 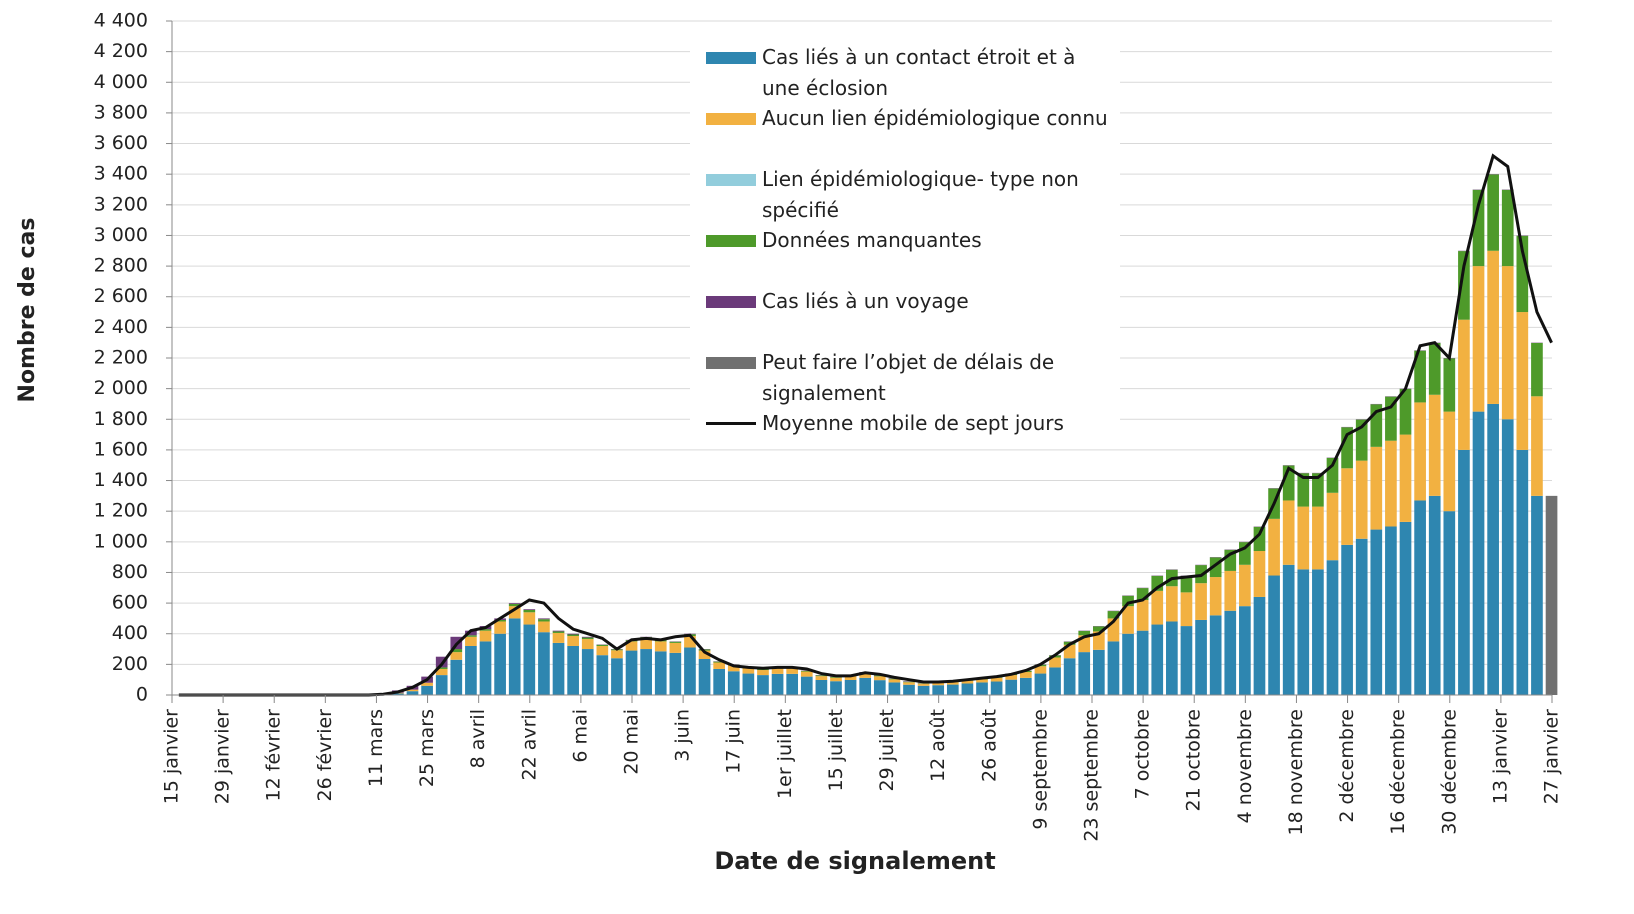 What do you see at coordinates (1194, 760) in the screenshot?
I see `x-tick-label: 21 octobre` at bounding box center [1194, 760].